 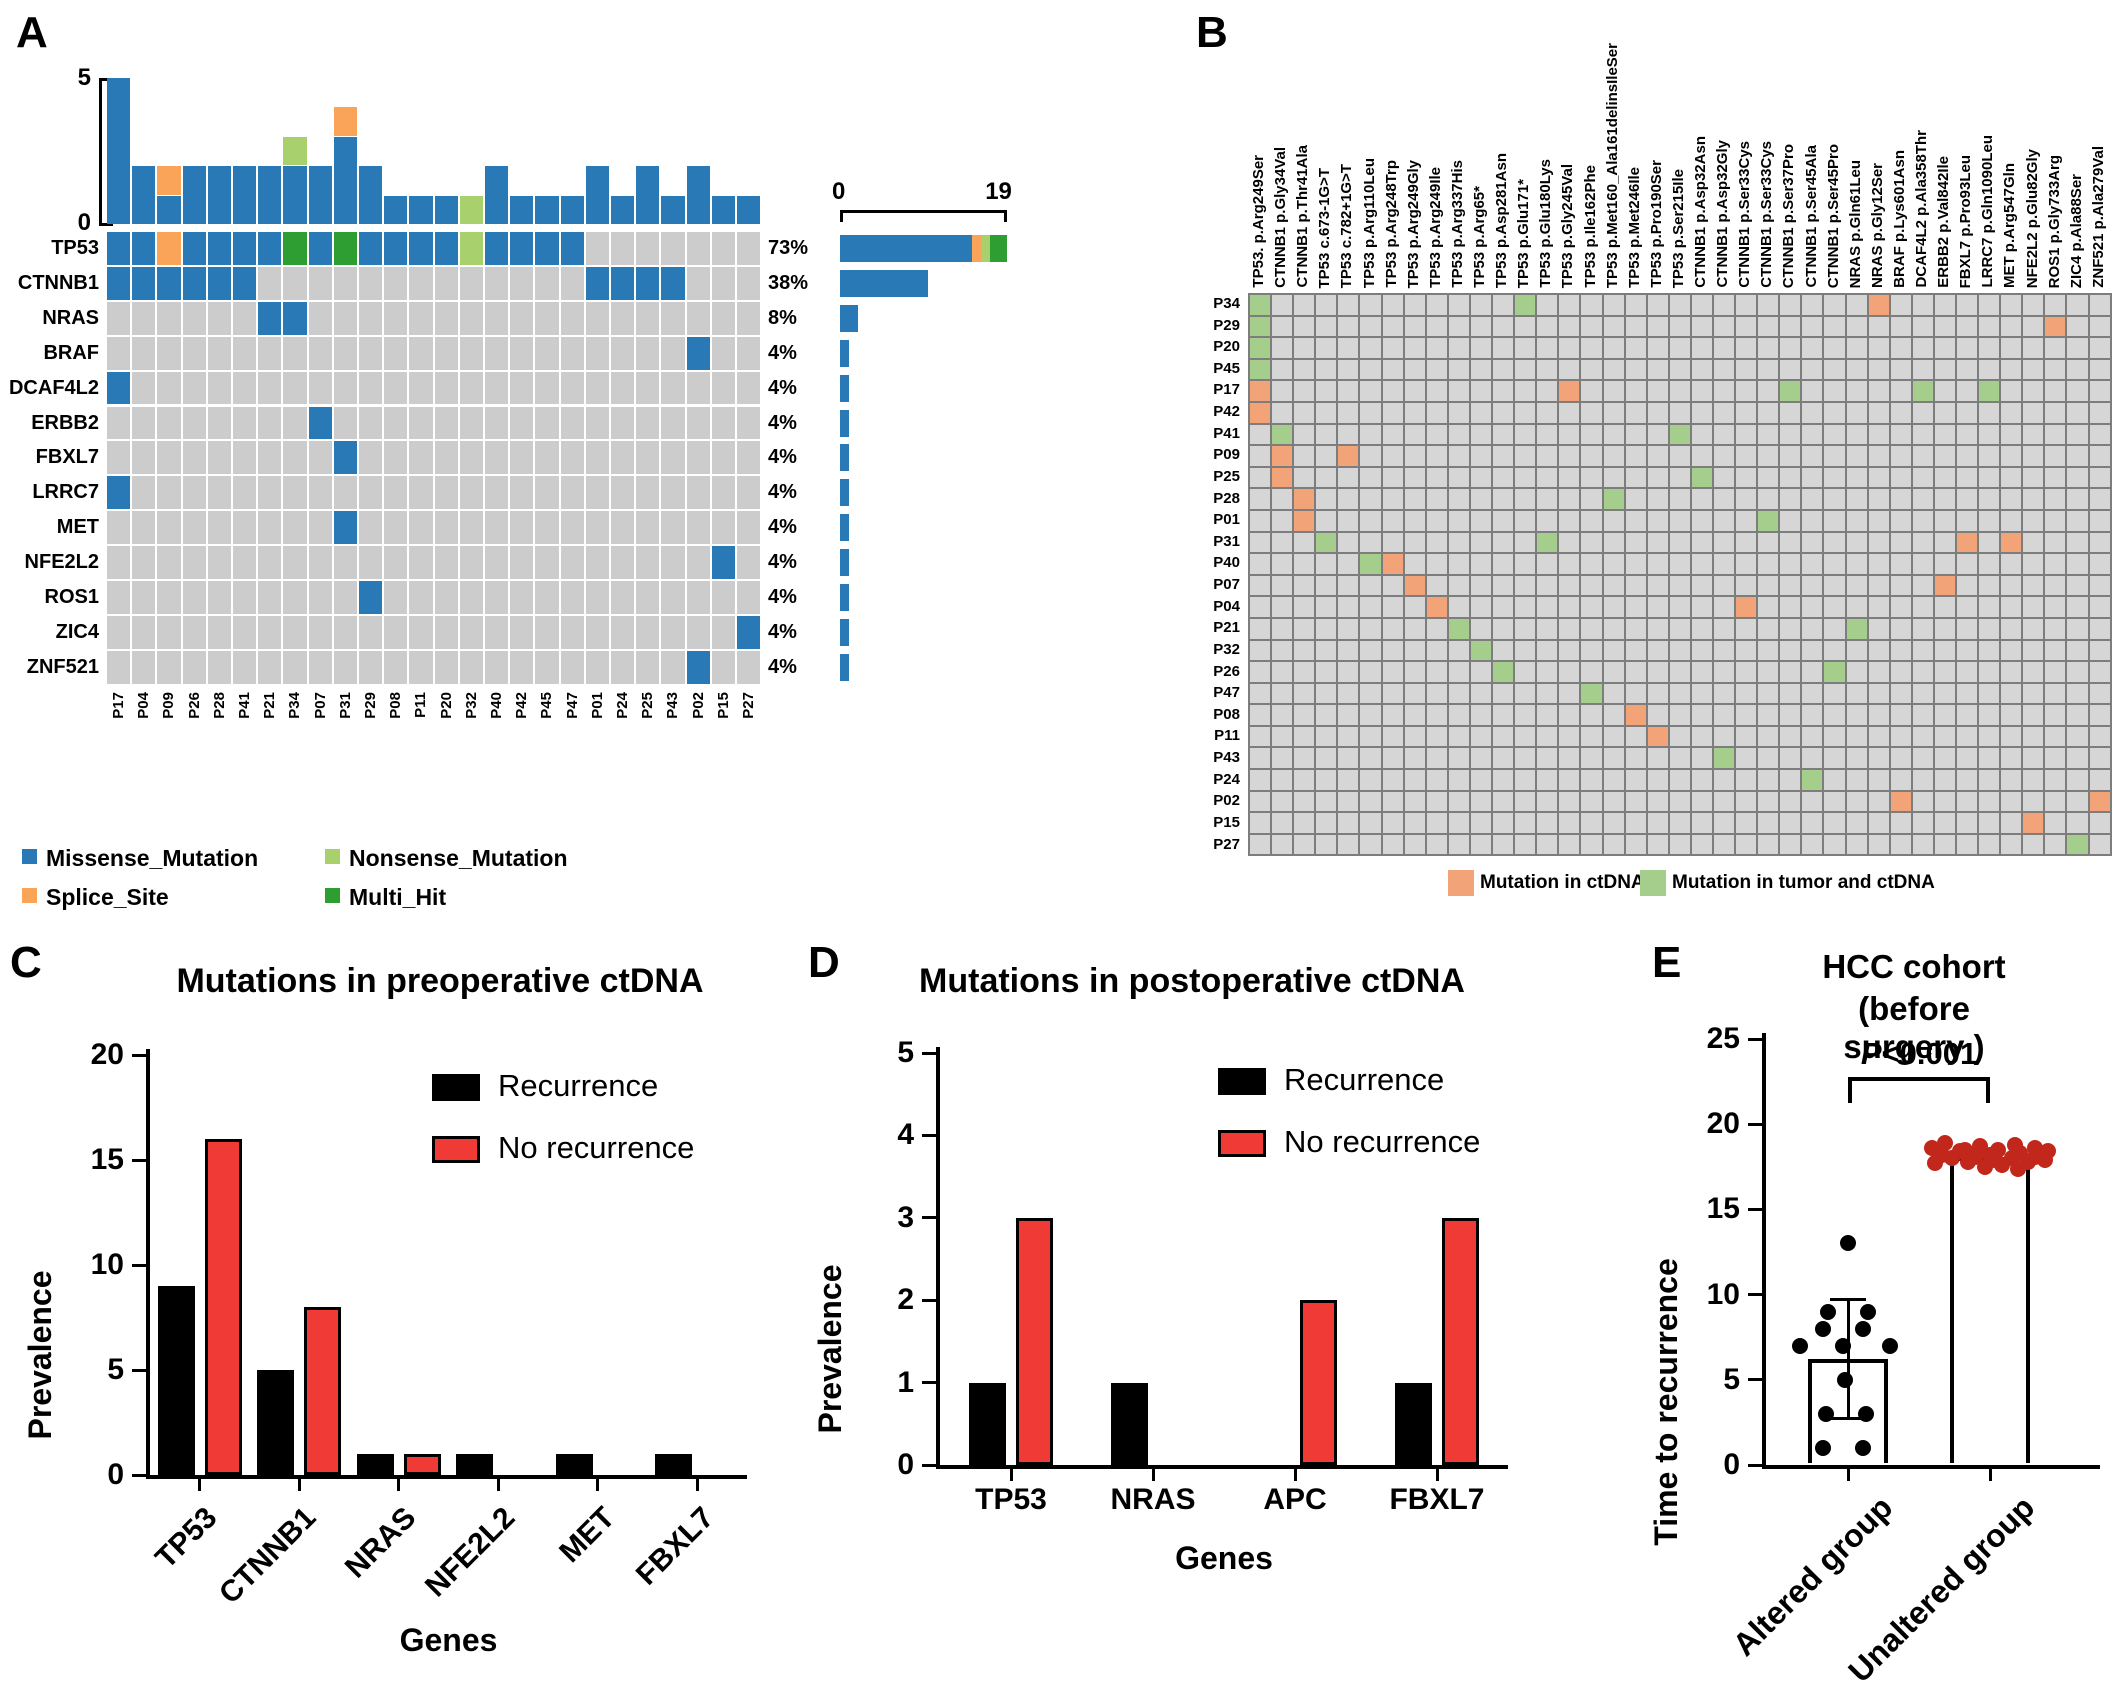 What do you see at coordinates (597, 705) in the screenshot?
I see `sample-label: P01` at bounding box center [597, 705].